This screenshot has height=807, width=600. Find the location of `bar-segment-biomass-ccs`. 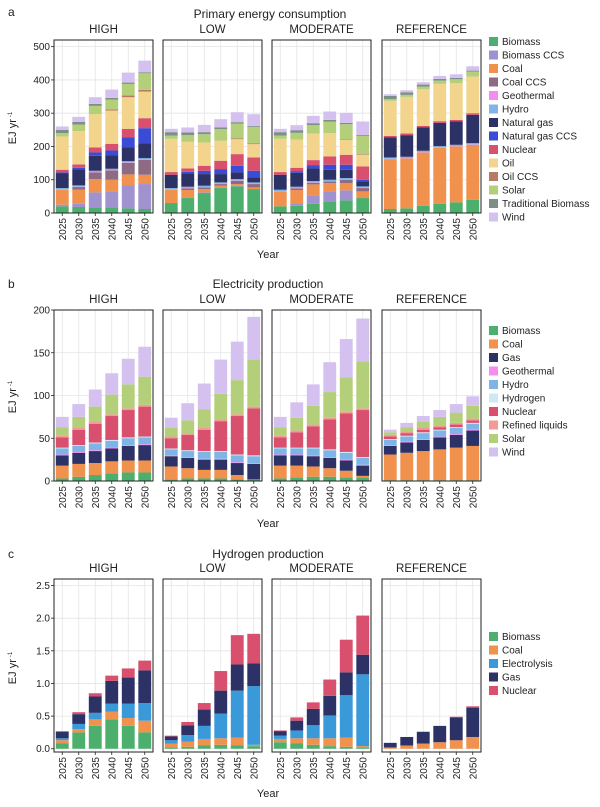

bar-segment-biomass-ccs is located at coordinates (204, 193).